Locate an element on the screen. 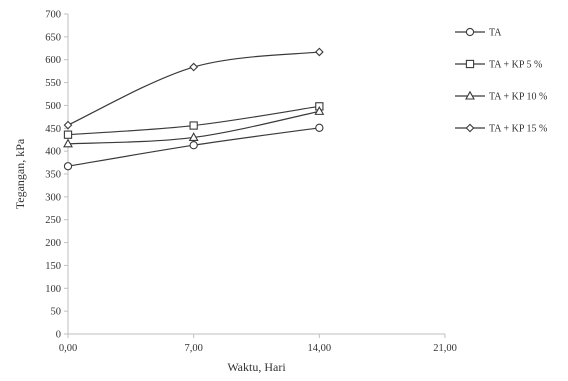  y-tick-label: 150 is located at coordinates (53, 266).